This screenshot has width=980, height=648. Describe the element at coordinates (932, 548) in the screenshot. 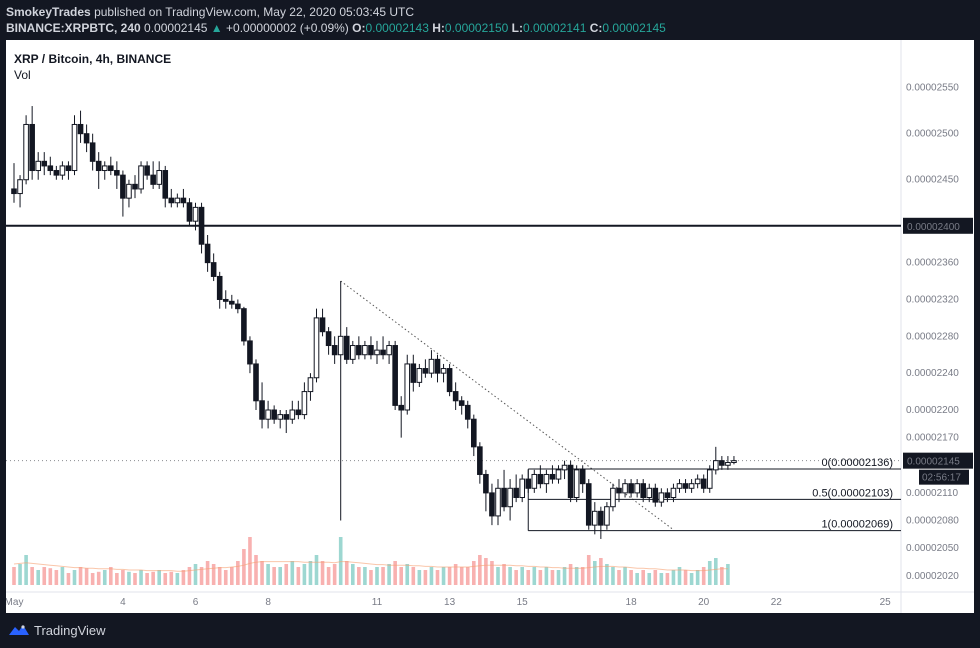

I see `y-tick-label: 0.00002050` at that location.